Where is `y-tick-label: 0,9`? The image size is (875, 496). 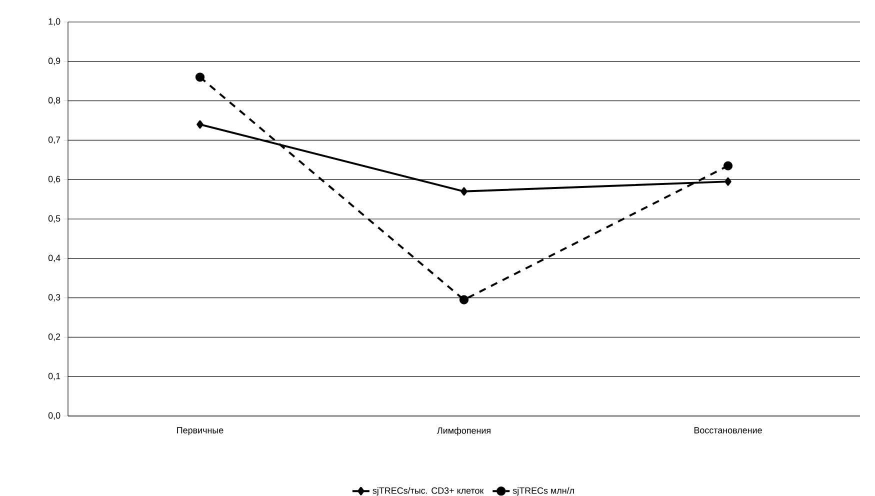 y-tick-label: 0,9 is located at coordinates (54, 62).